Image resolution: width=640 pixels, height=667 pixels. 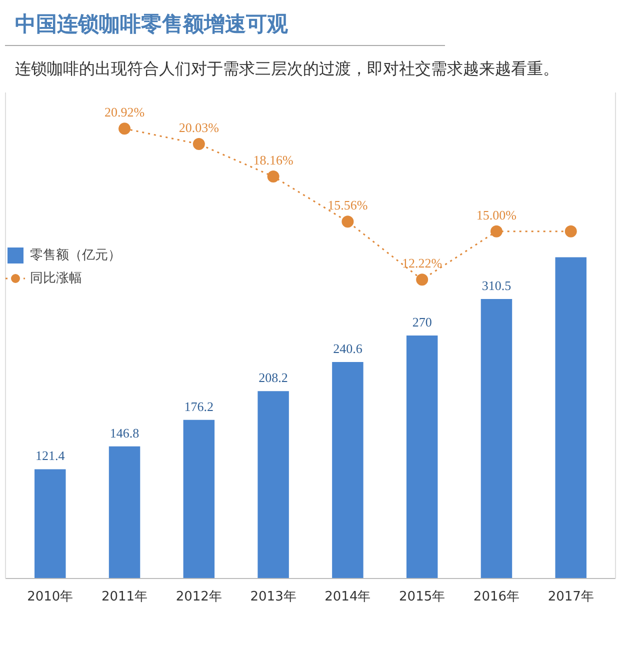 I want to click on x-tick-label: 2011年, so click(x=124, y=596).